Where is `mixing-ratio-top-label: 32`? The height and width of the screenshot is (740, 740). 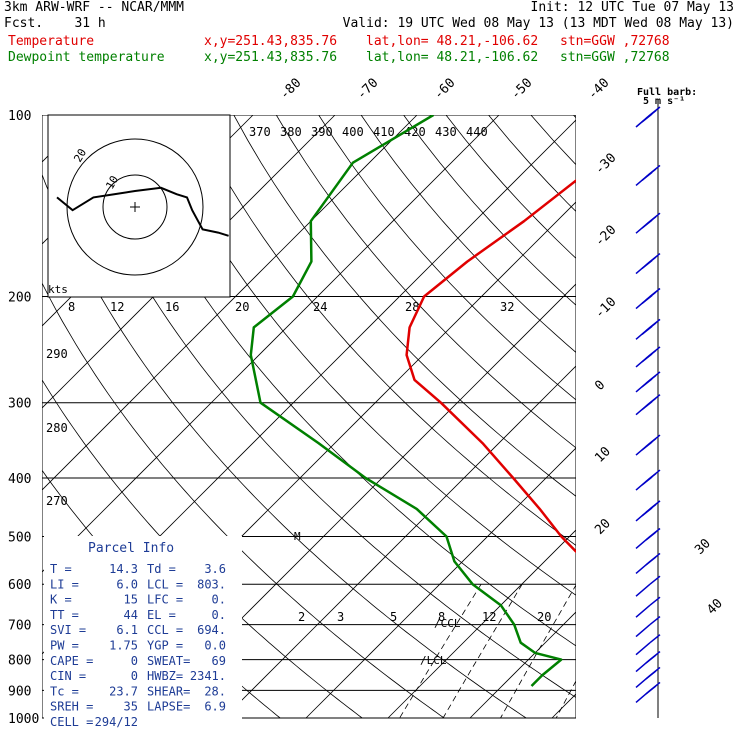 mixing-ratio-top-label: 32 is located at coordinates (507, 307).